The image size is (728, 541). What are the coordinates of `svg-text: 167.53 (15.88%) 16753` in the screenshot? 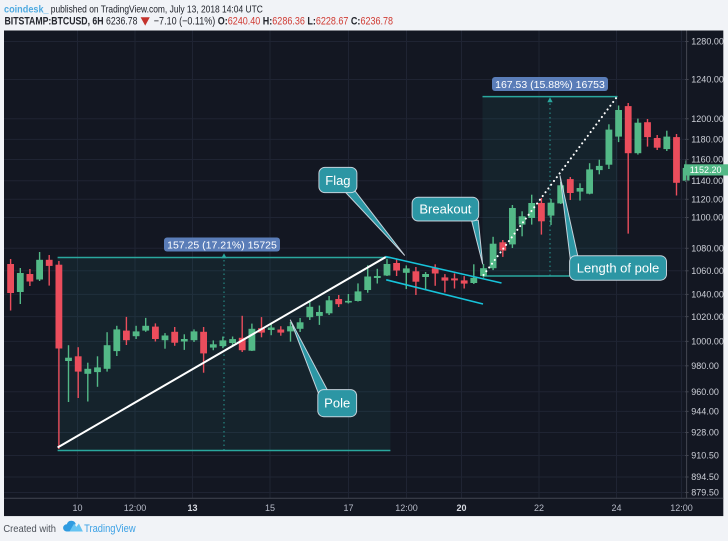 It's located at (550, 85).